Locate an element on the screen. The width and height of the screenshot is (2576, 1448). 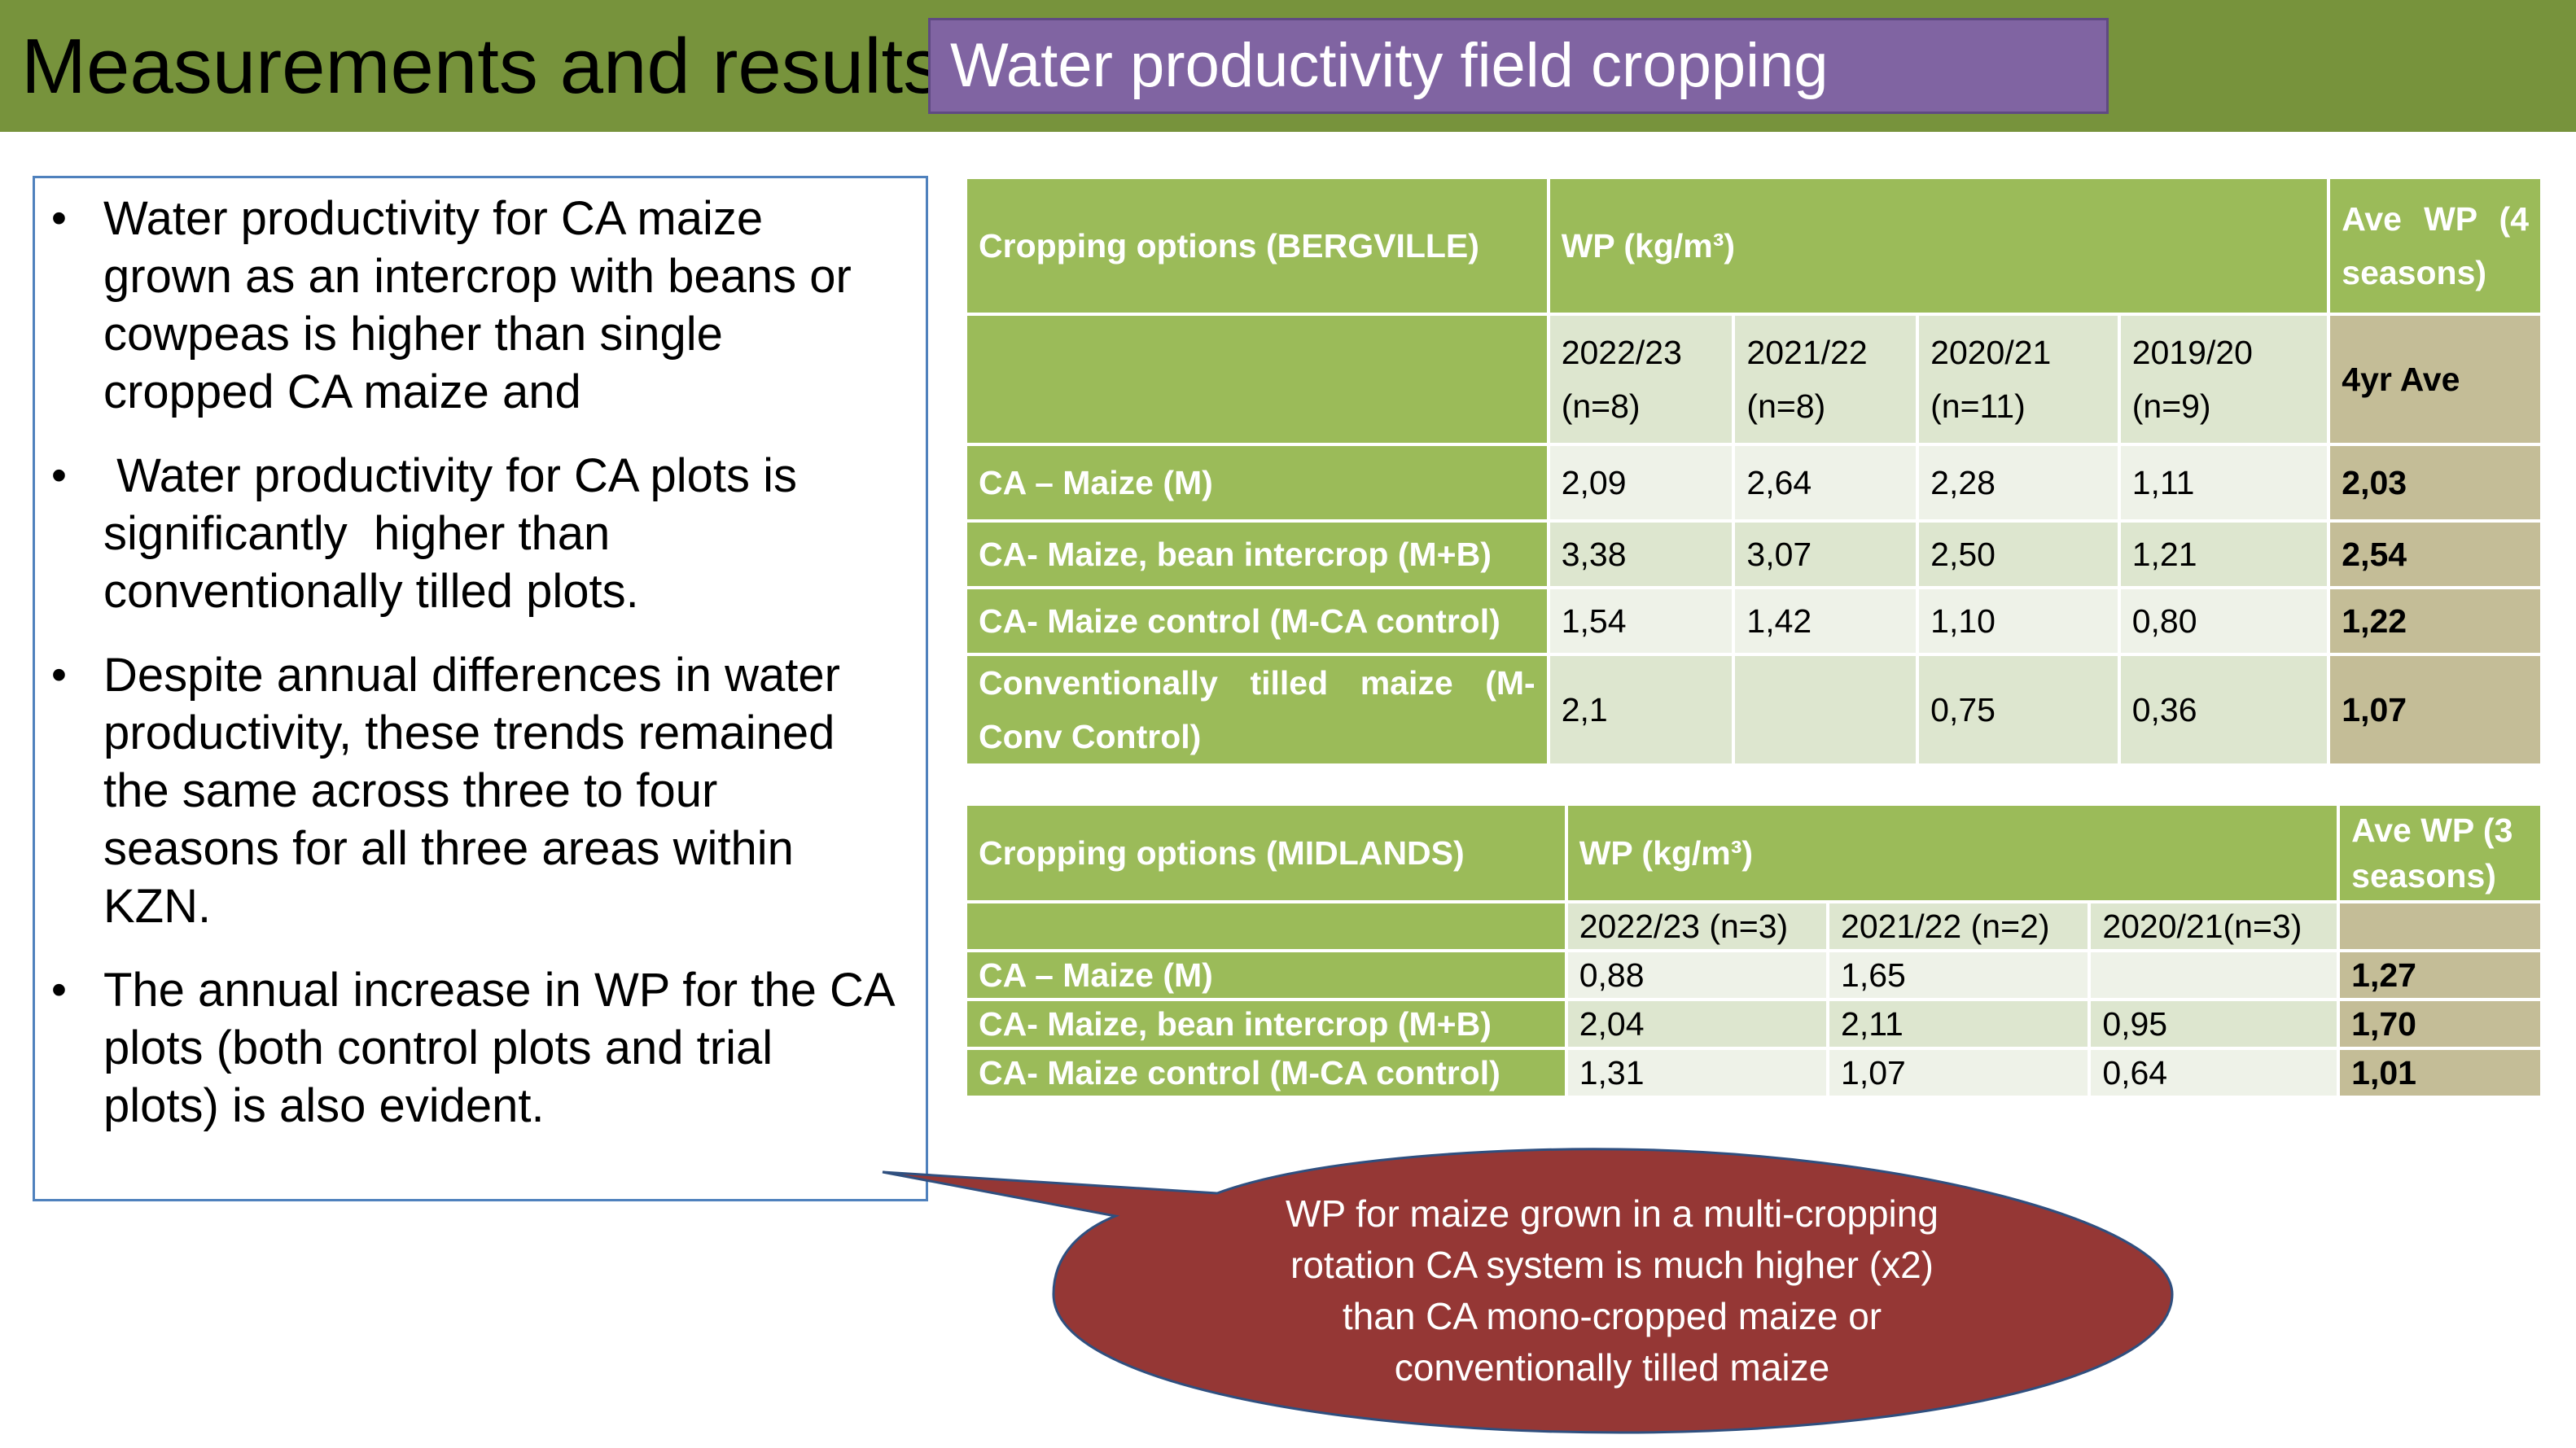
ave-cell: 1,22 is located at coordinates (2435, 621).